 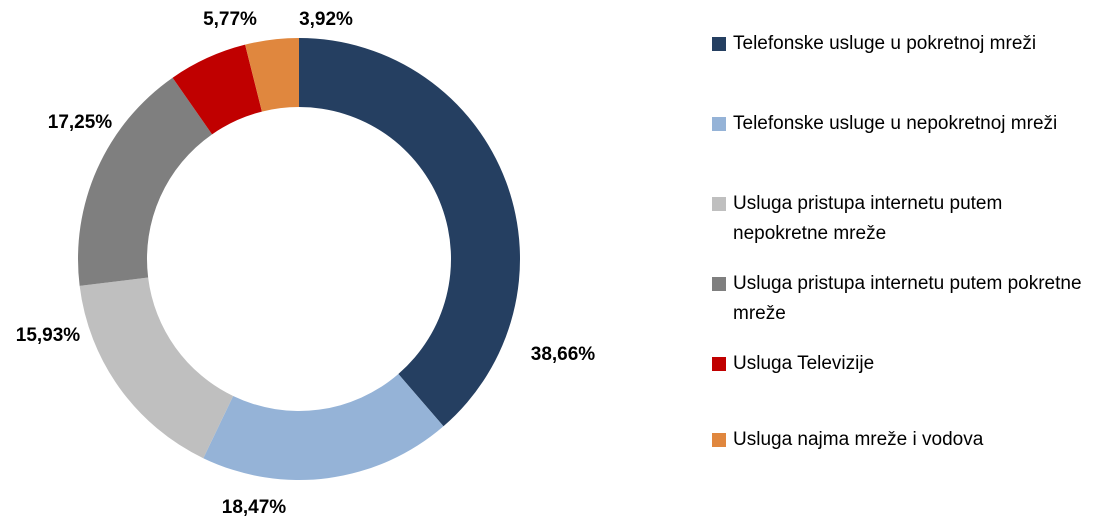 What do you see at coordinates (563, 354) in the screenshot?
I see `data-label: 38,66%` at bounding box center [563, 354].